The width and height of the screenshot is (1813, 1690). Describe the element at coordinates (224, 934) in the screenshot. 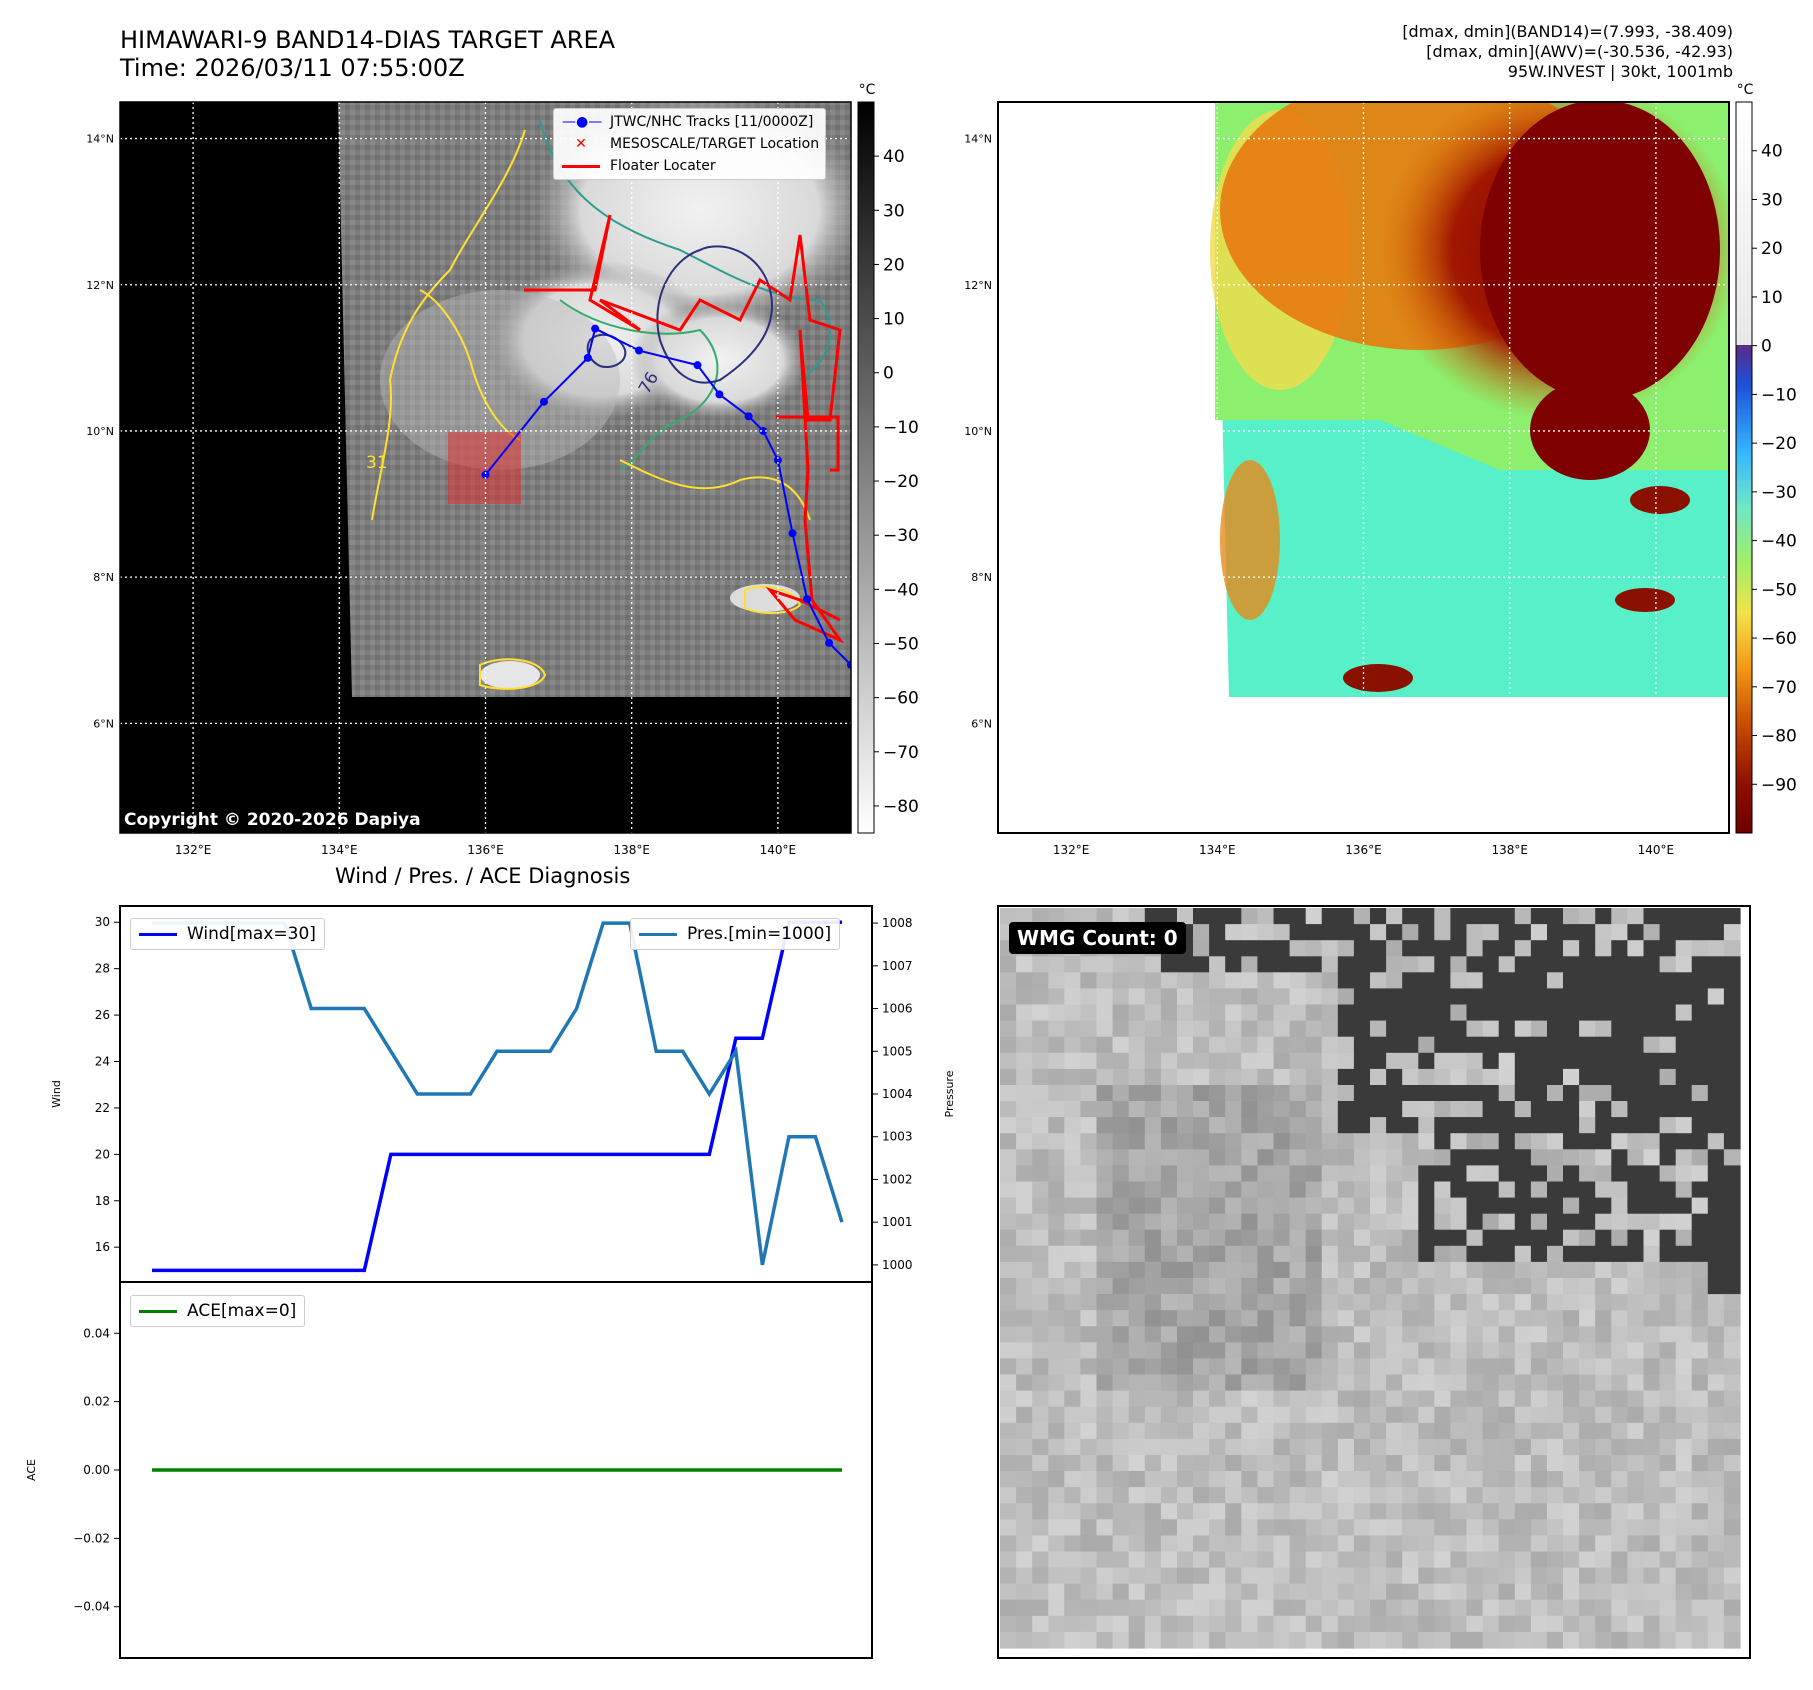

I see `legend-item-wind: Wind[max=30]` at that location.